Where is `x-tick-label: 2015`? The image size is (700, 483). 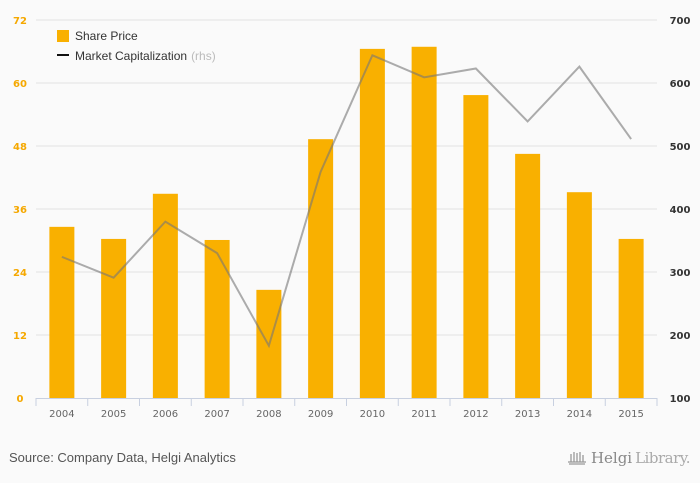 x-tick-label: 2015 is located at coordinates (630, 414).